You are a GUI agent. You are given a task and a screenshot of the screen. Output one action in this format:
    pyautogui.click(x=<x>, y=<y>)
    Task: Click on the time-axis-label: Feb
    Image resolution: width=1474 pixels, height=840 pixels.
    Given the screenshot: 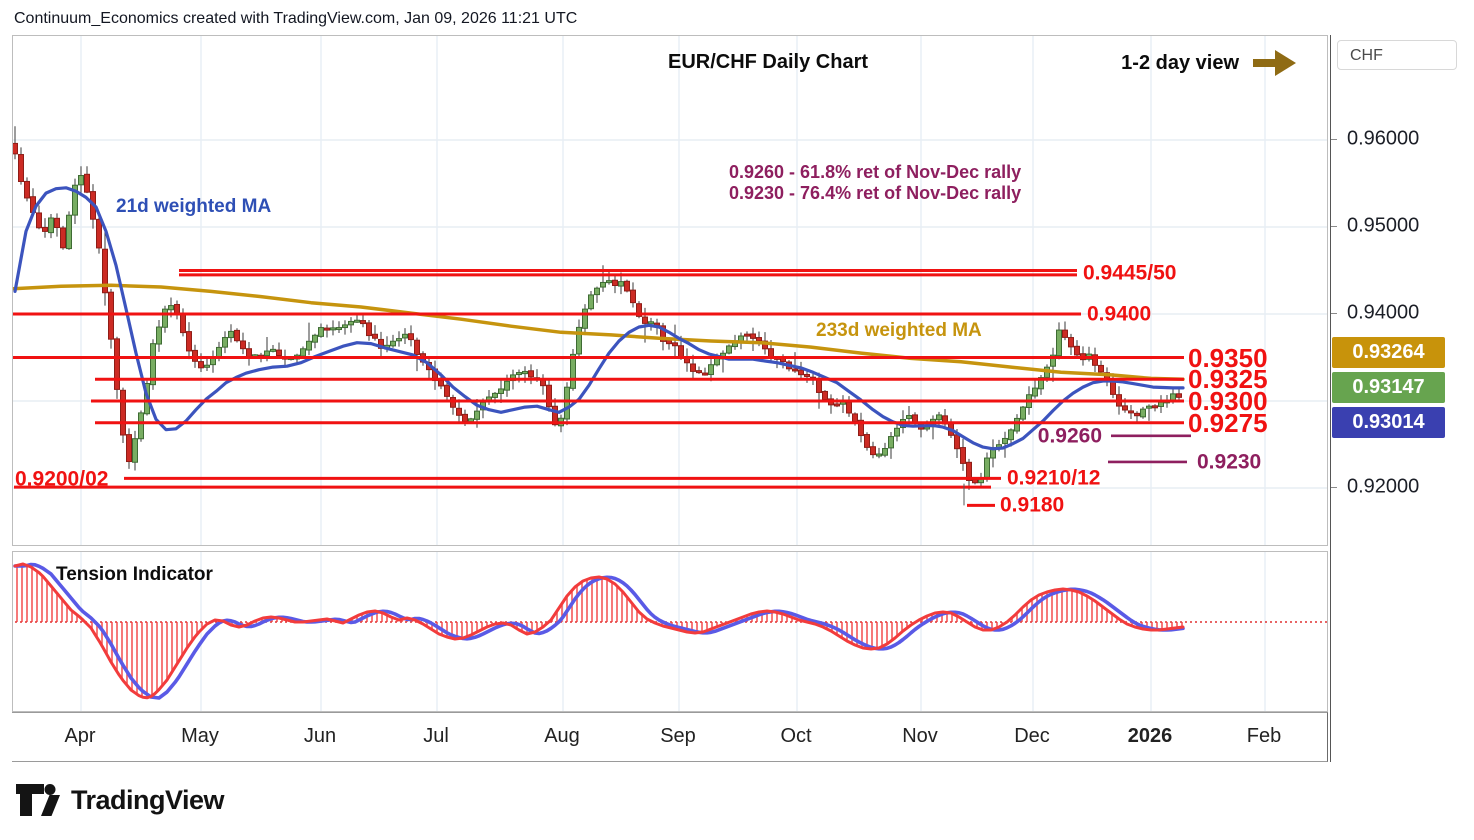 What is the action you would take?
    pyautogui.click(x=1264, y=736)
    